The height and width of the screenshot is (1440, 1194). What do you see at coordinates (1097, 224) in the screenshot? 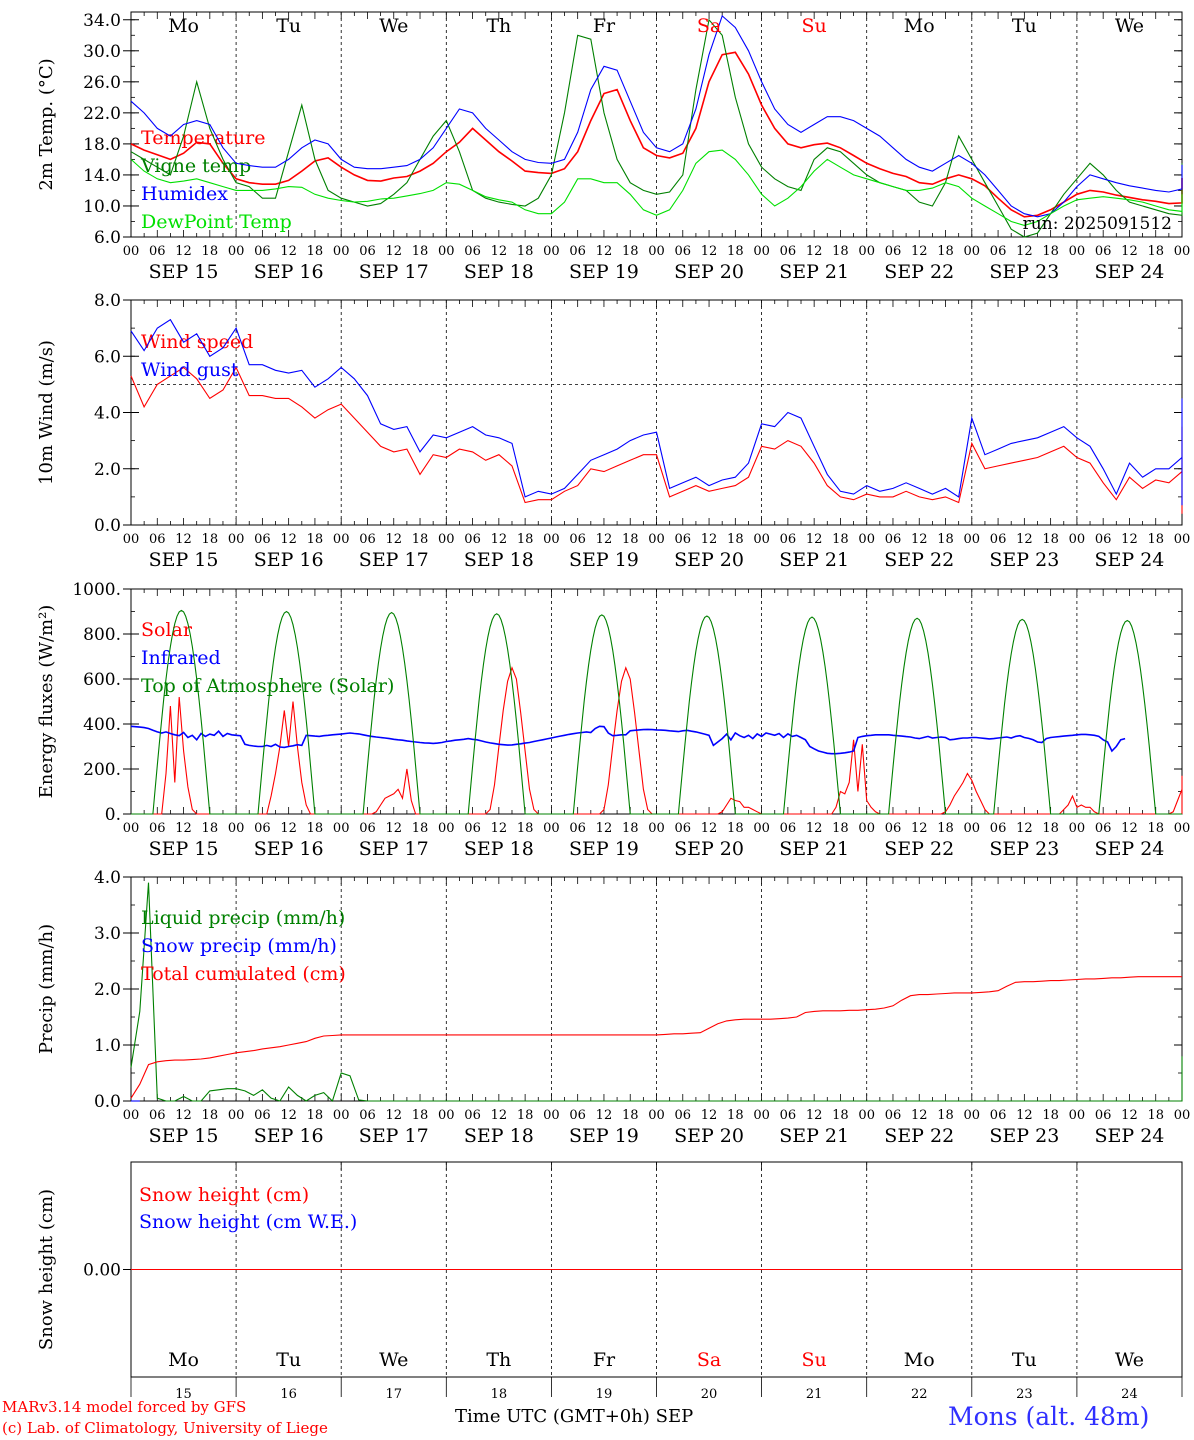
I see `run-annotation: run: 2025091512` at bounding box center [1097, 224].